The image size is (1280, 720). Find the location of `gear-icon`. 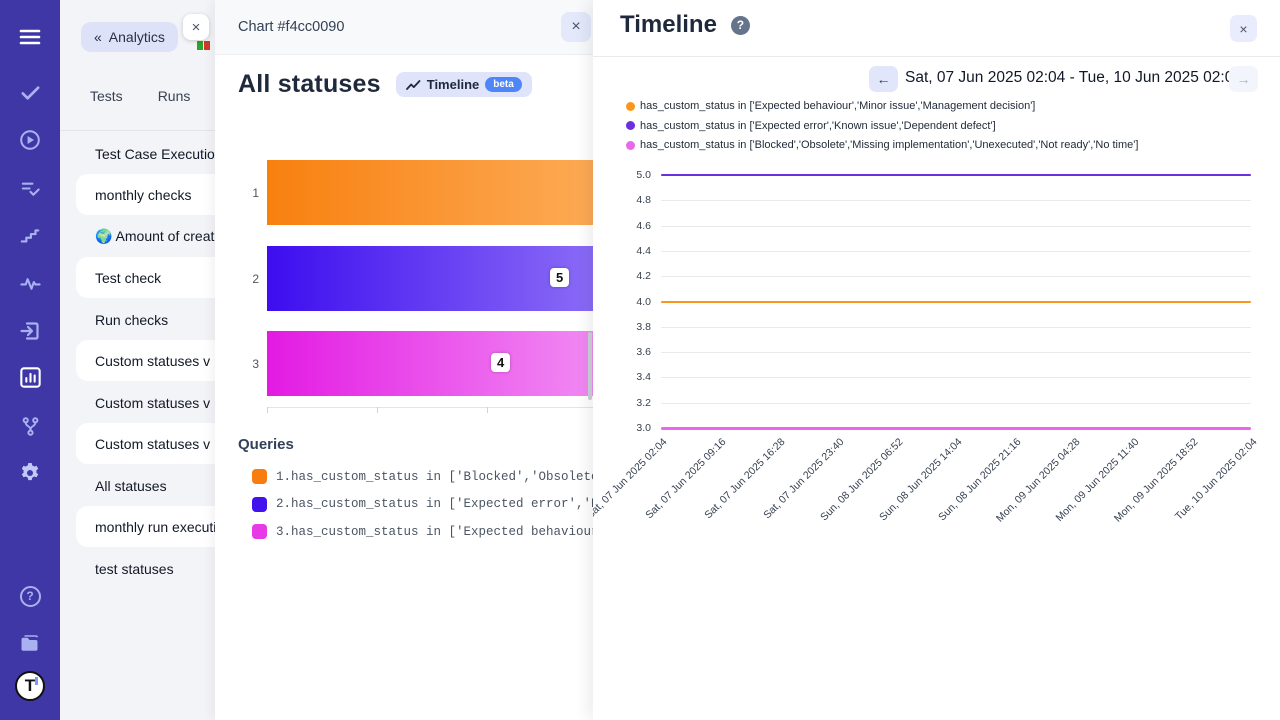

gear-icon is located at coordinates (30, 473).